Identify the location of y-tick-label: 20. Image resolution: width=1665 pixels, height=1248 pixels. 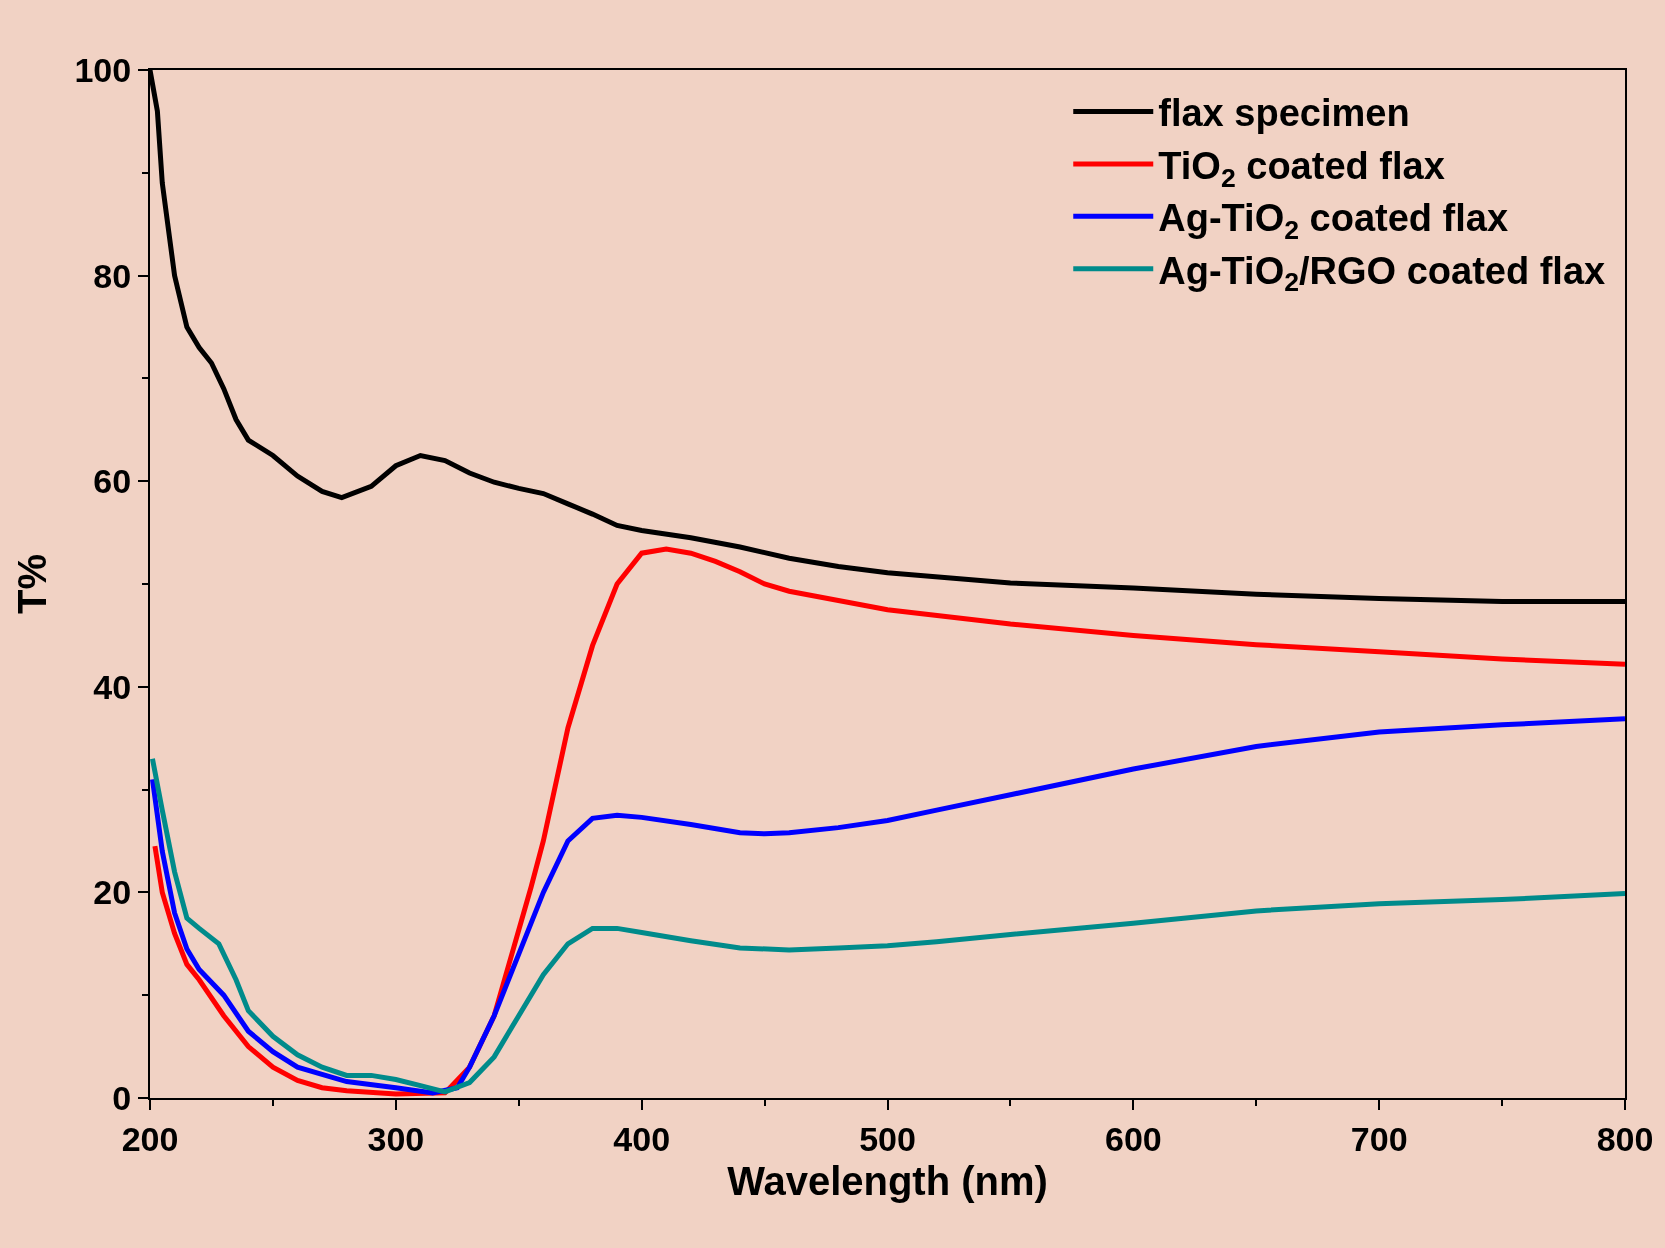
(112, 892).